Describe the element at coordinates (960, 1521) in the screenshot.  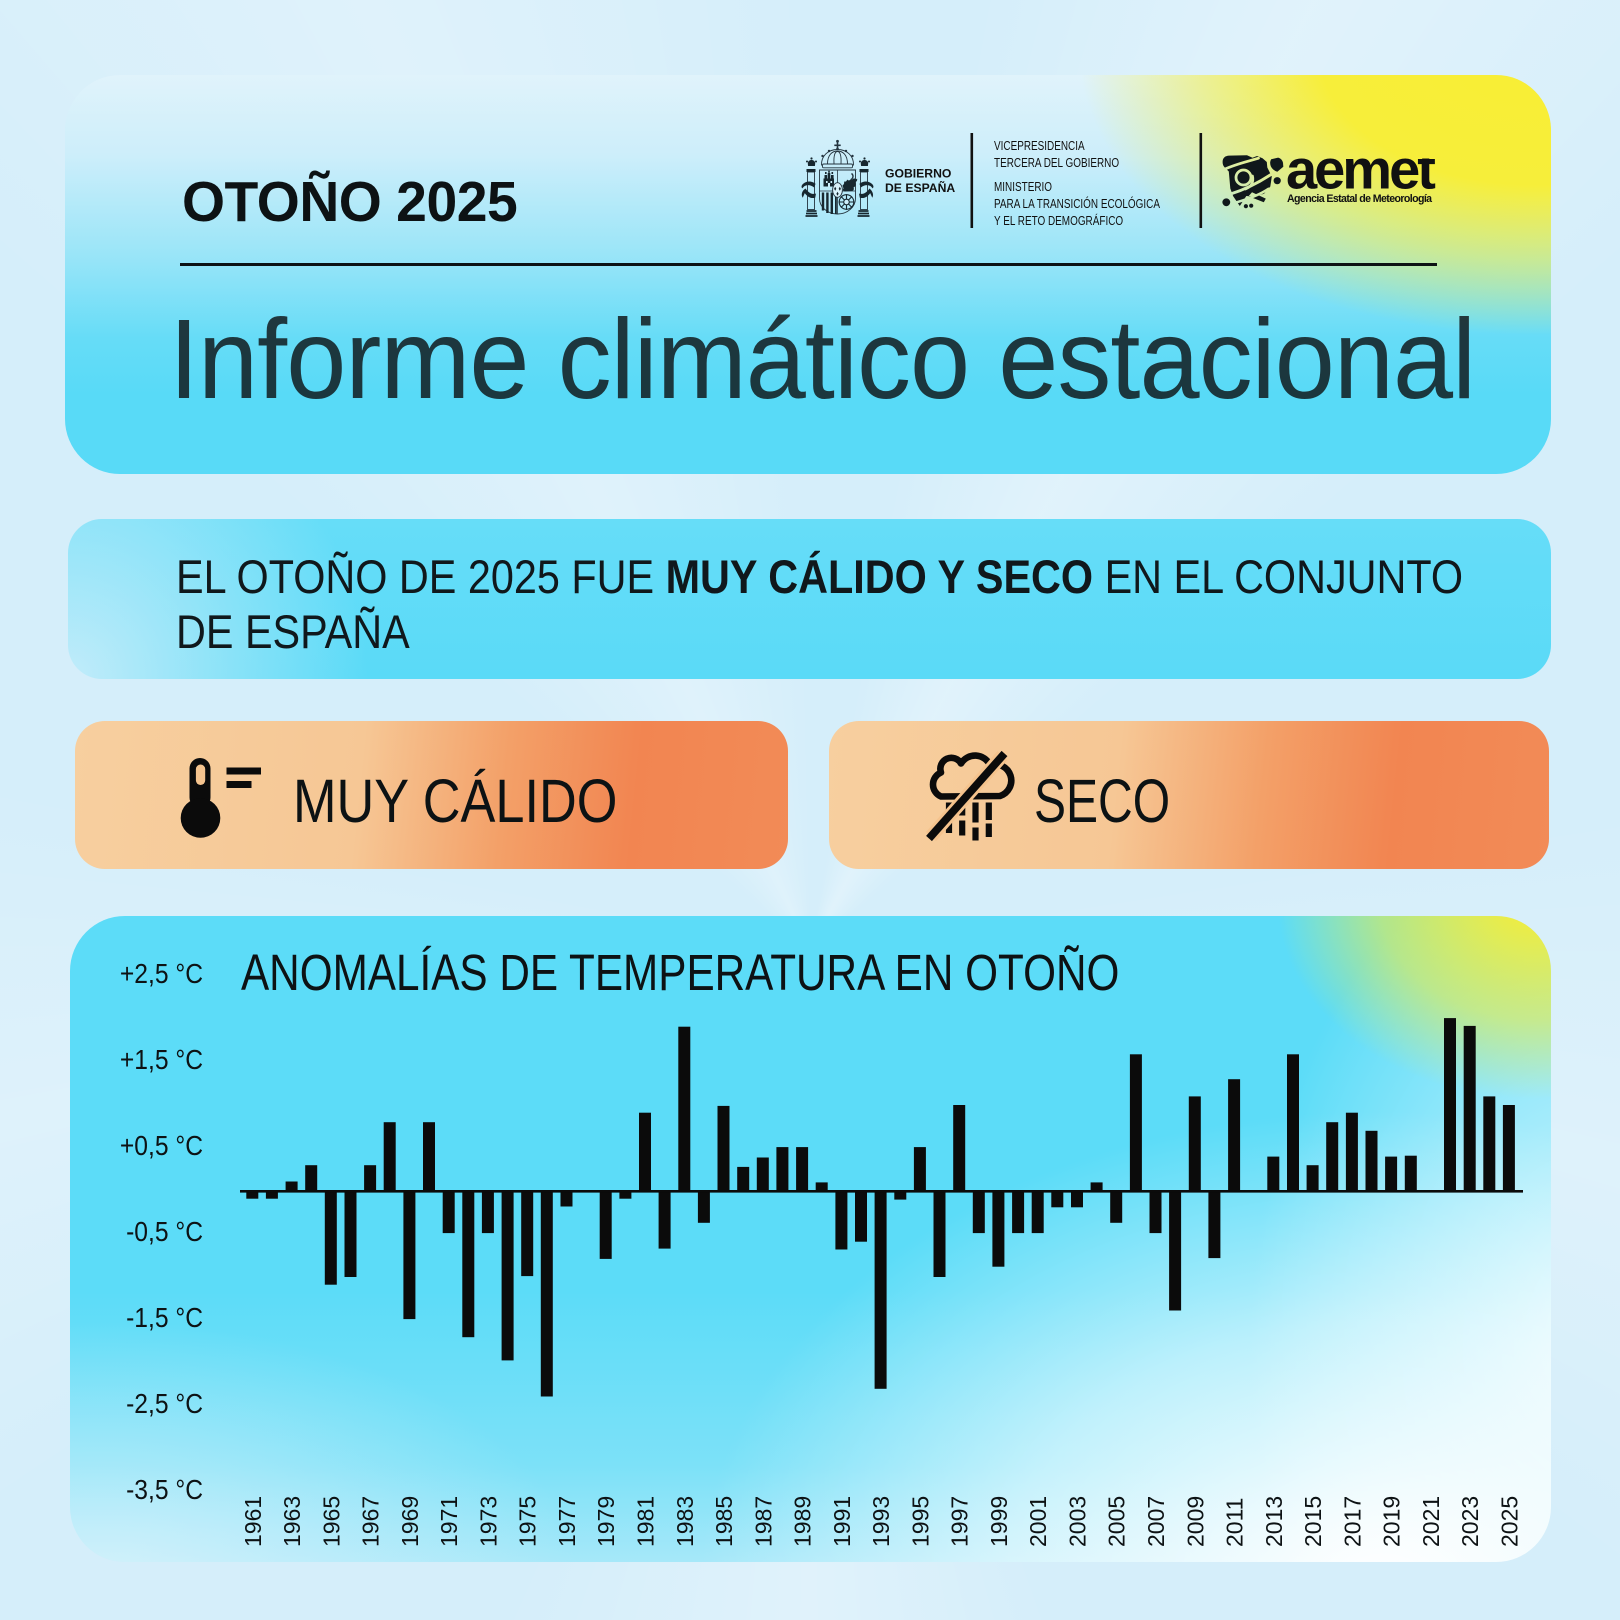
I see `svg-text: 1997` at that location.